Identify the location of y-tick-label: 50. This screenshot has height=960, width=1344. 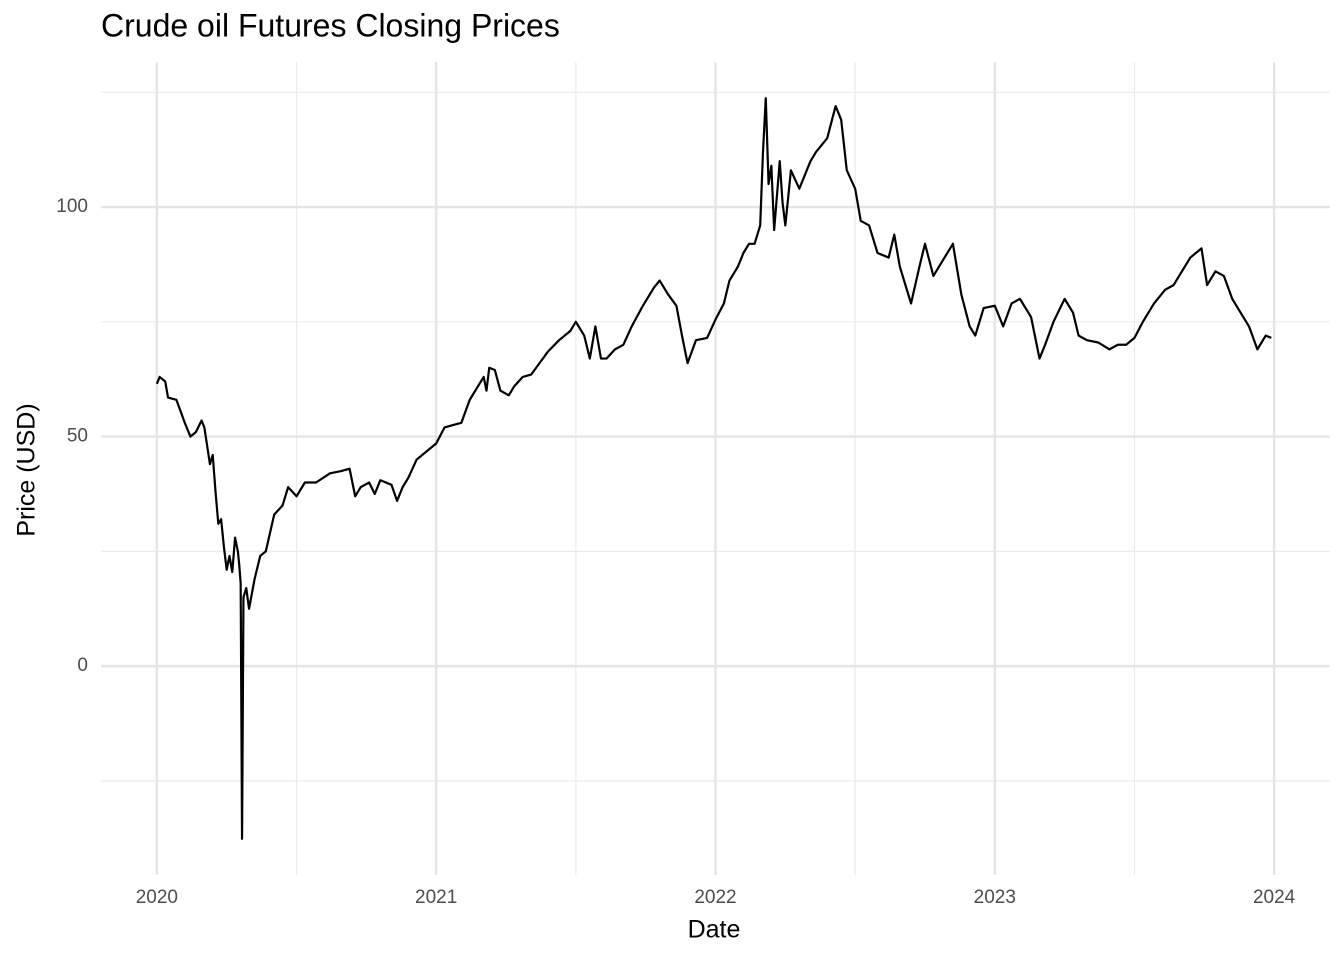
(77, 436).